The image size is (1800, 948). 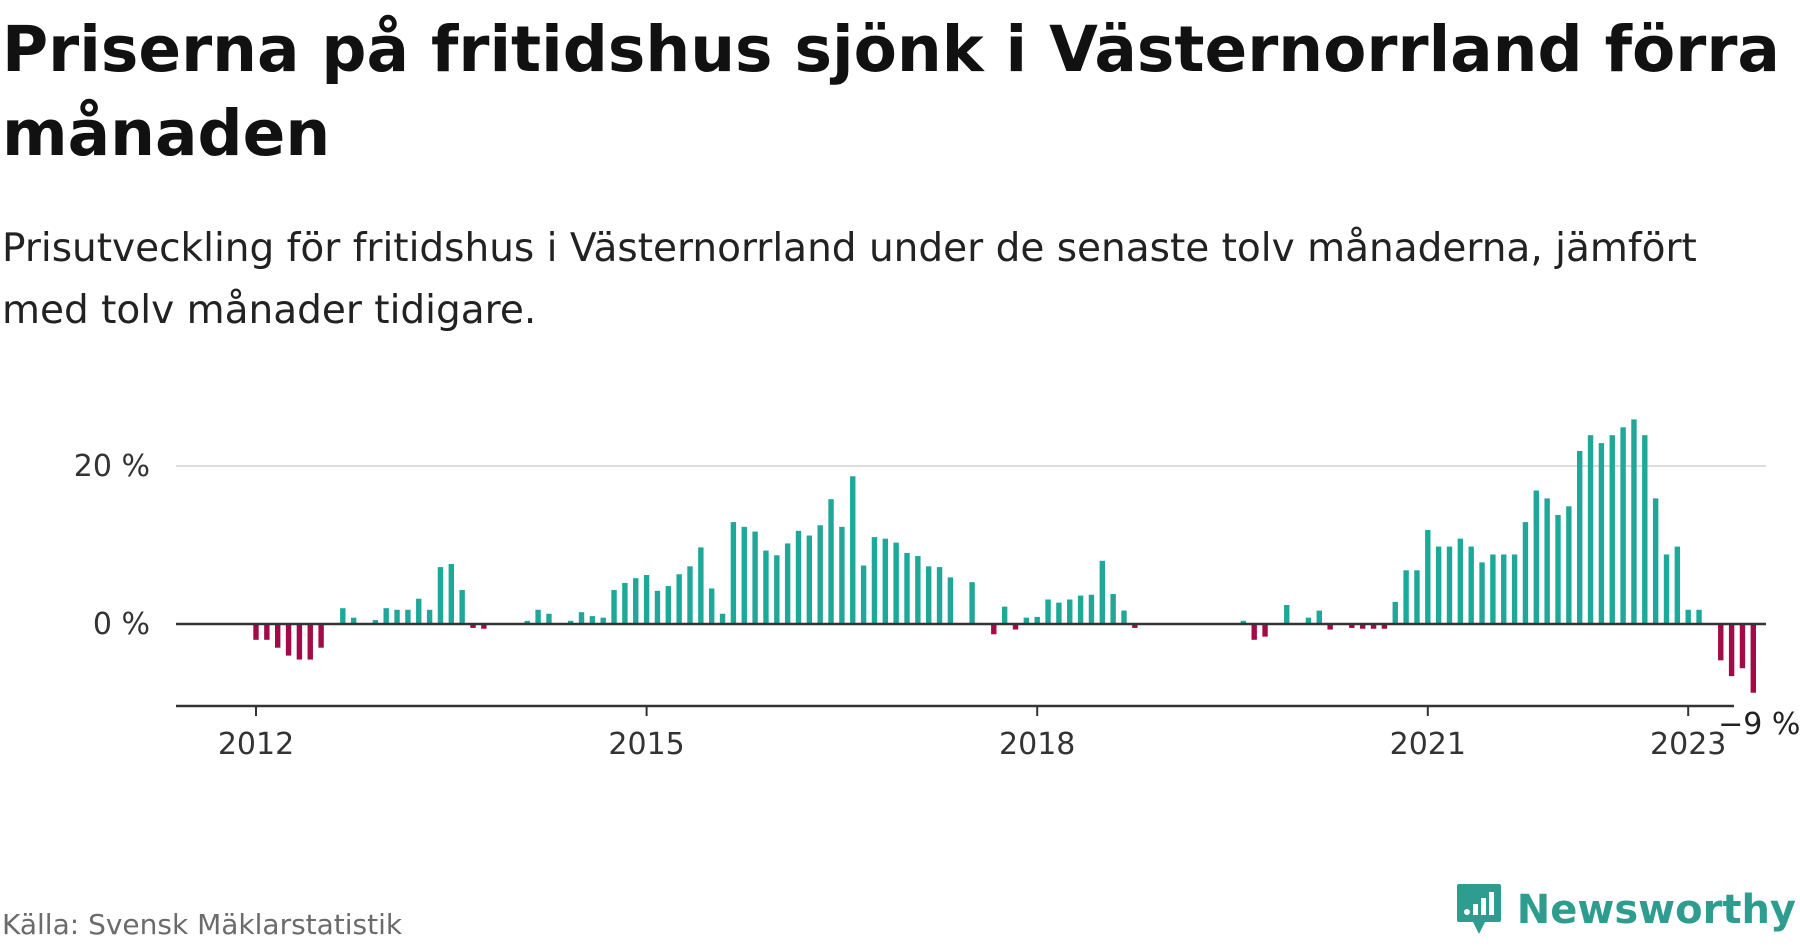 What do you see at coordinates (1037, 744) in the screenshot?
I see `x-tick-label: 2018` at bounding box center [1037, 744].